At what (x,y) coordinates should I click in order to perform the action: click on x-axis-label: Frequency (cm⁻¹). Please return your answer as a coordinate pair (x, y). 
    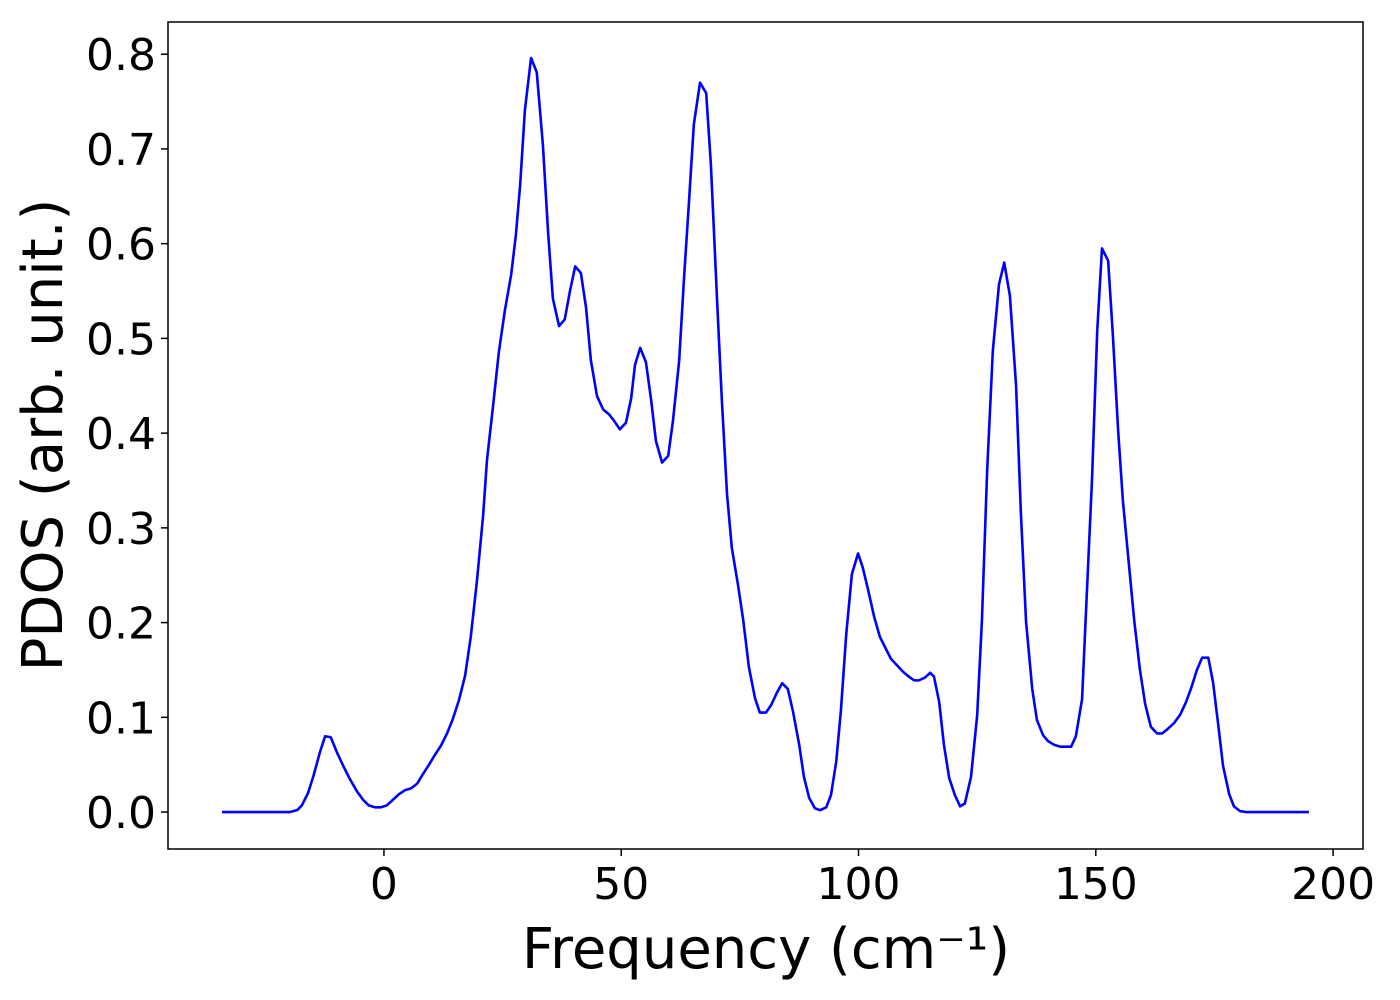
    Looking at the image, I should click on (766, 949).